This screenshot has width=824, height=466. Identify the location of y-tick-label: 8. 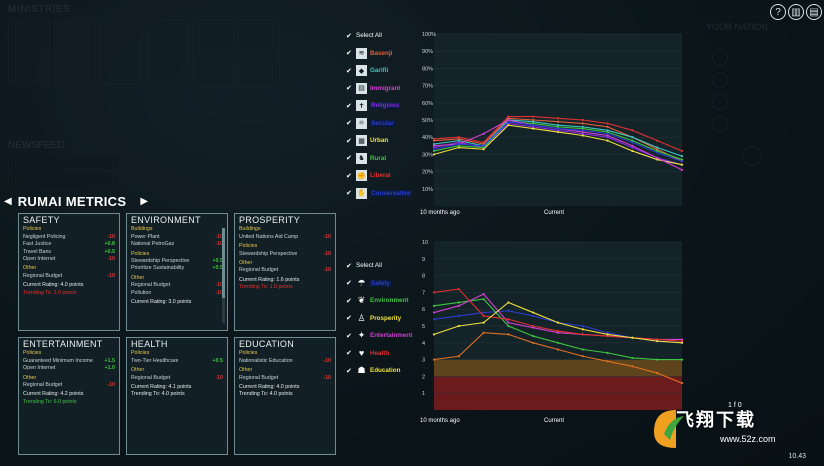
(423, 277).